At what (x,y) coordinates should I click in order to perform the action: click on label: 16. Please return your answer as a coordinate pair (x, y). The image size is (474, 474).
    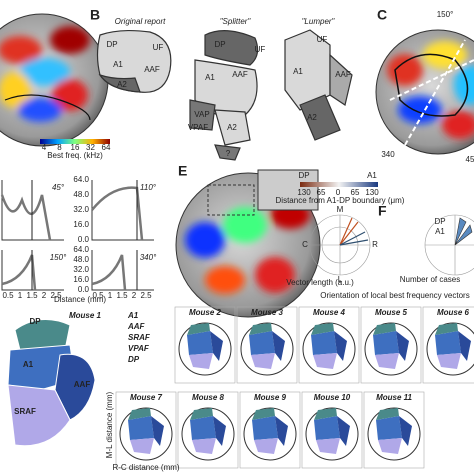
    Looking at the image, I should click on (75, 147).